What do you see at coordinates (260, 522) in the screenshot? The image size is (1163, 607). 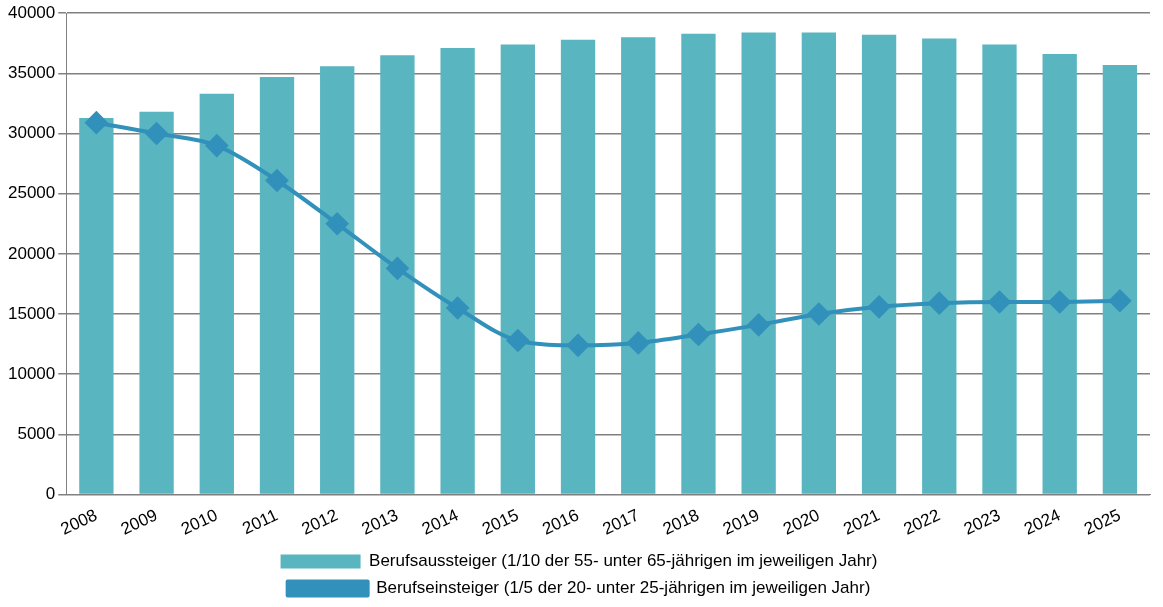 I see `x-tick-label: 2011` at bounding box center [260, 522].